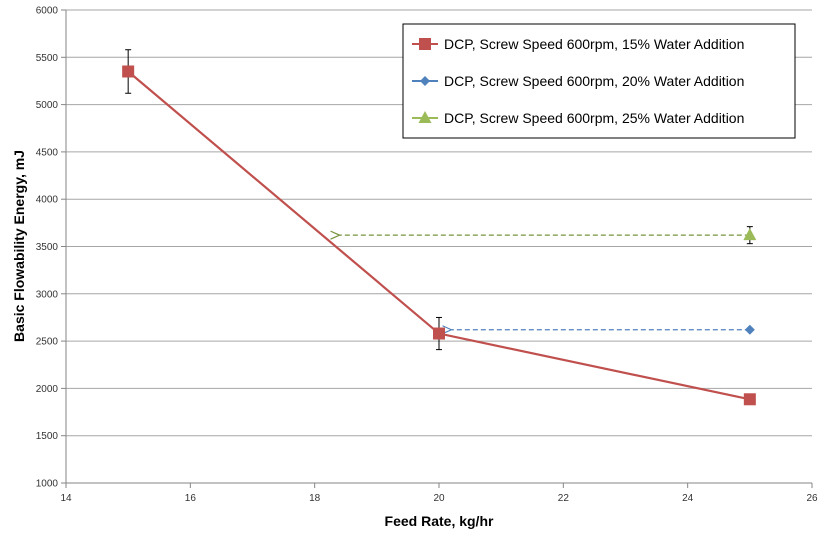 This screenshot has width=825, height=542. What do you see at coordinates (47, 105) in the screenshot?
I see `y-tick-label: 5000` at bounding box center [47, 105].